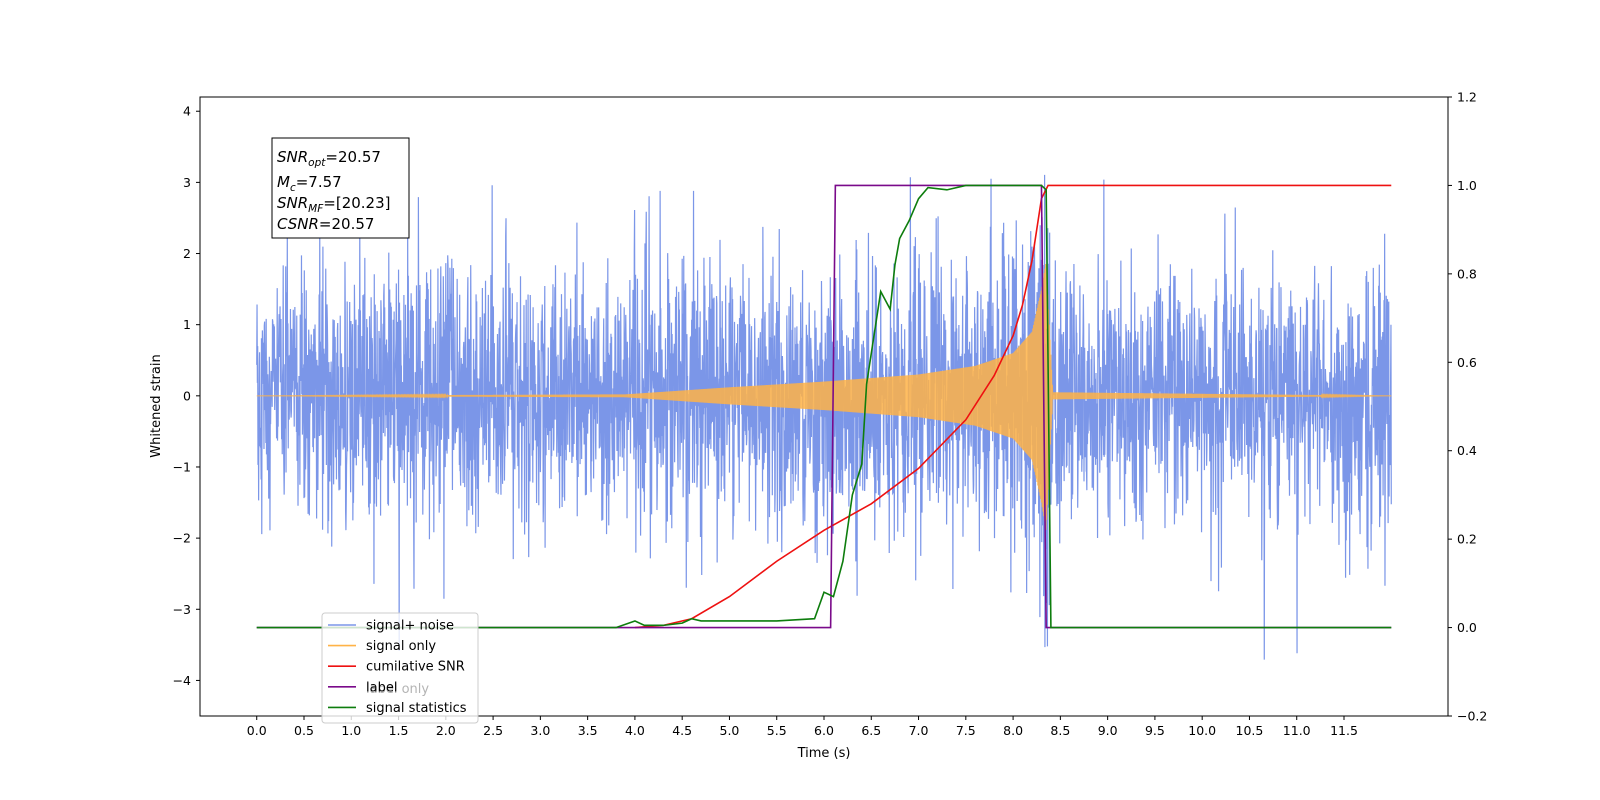 The height and width of the screenshot is (800, 1600). What do you see at coordinates (182, 538) in the screenshot?
I see `y-left-tick-label: −2` at bounding box center [182, 538].